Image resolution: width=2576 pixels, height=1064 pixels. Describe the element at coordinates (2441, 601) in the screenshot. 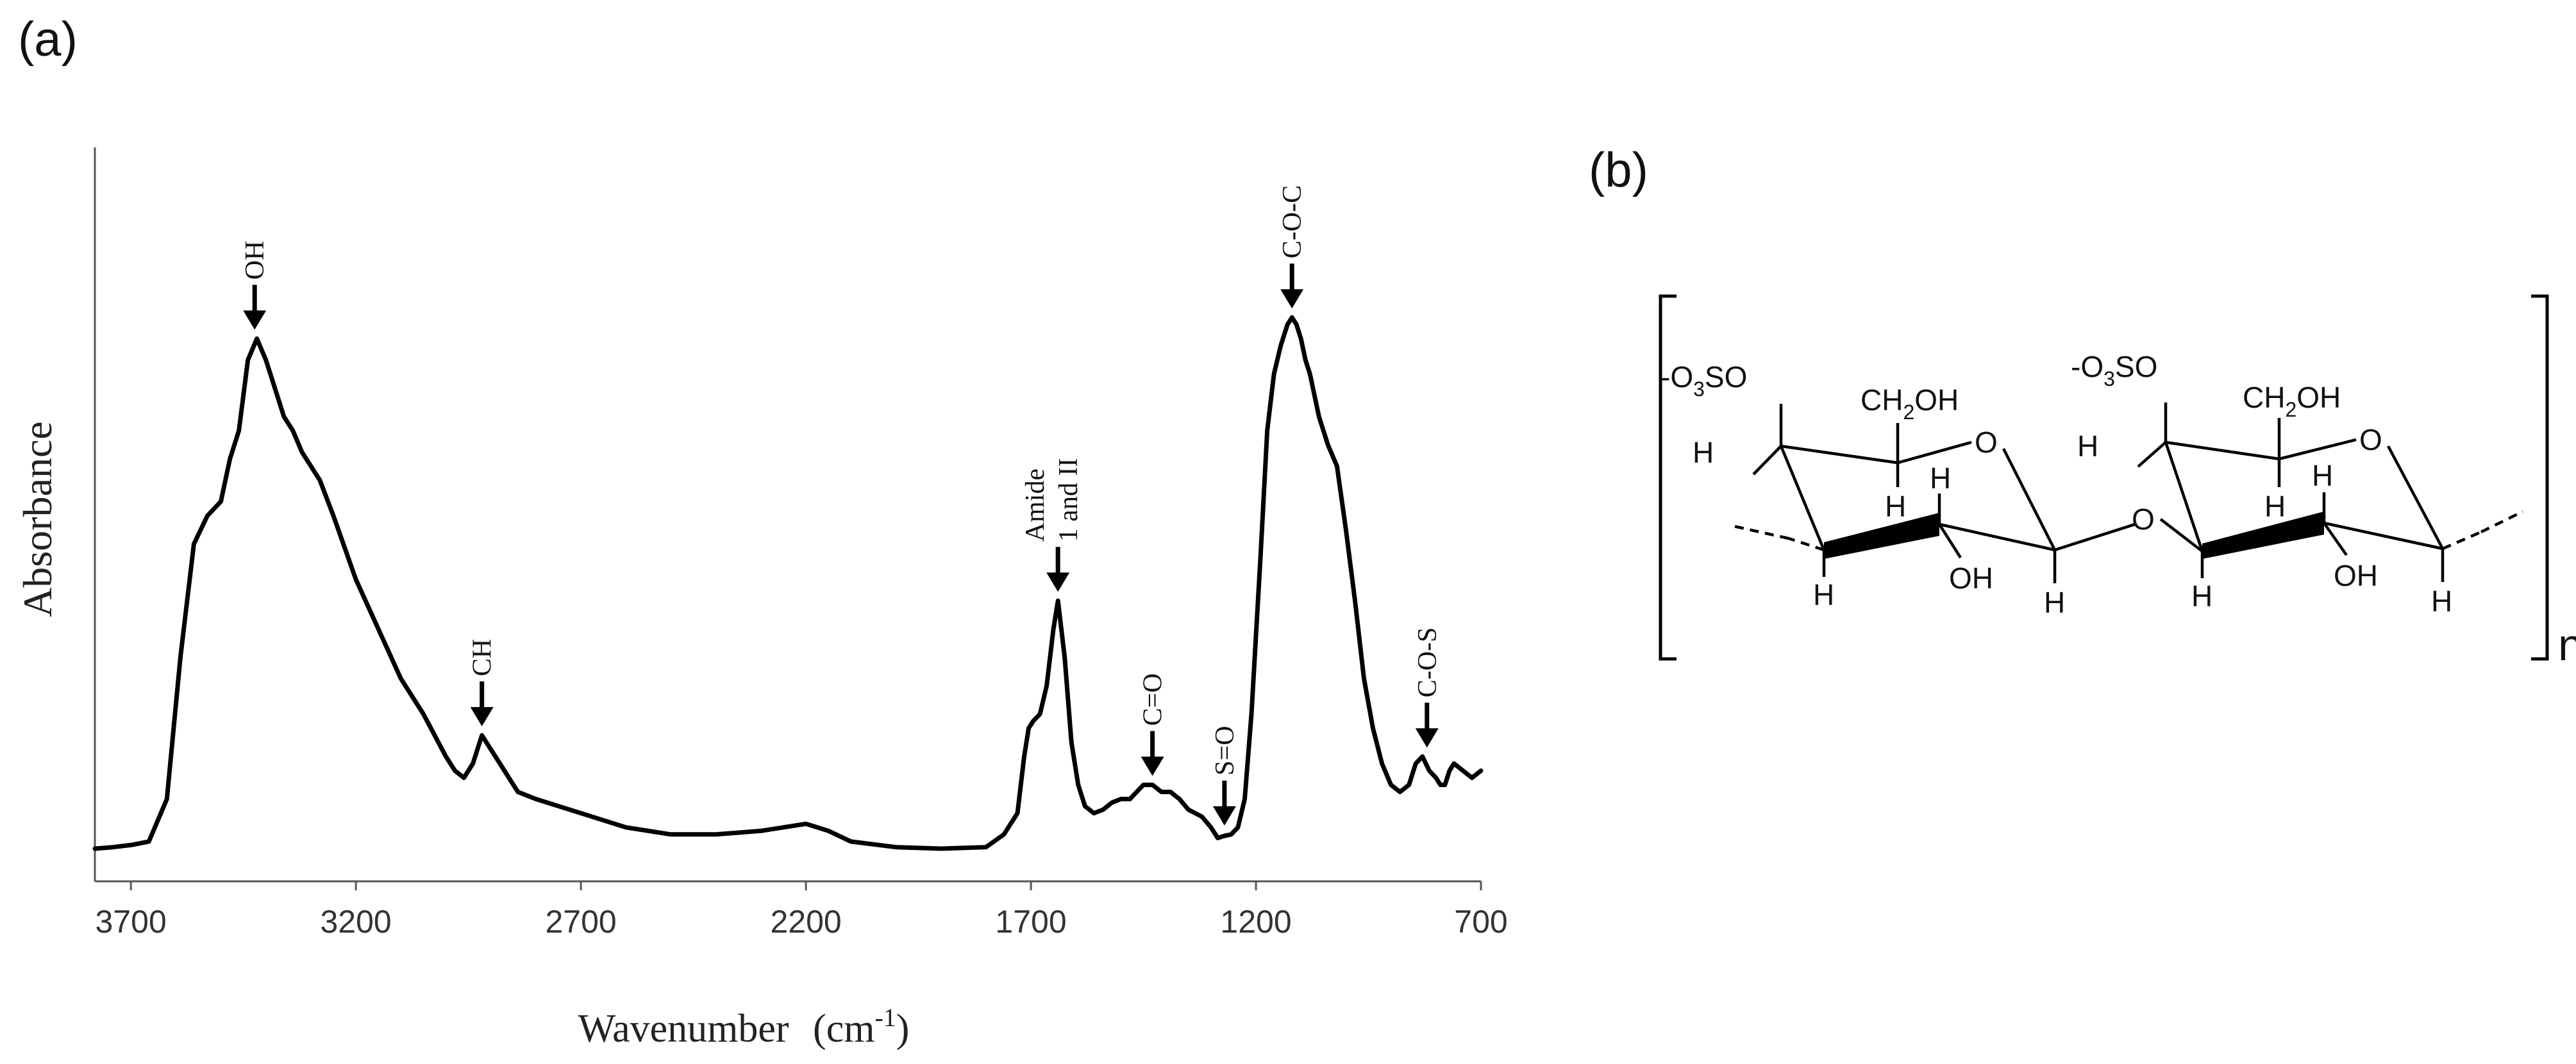

I see `h-right-c1b: H` at that location.